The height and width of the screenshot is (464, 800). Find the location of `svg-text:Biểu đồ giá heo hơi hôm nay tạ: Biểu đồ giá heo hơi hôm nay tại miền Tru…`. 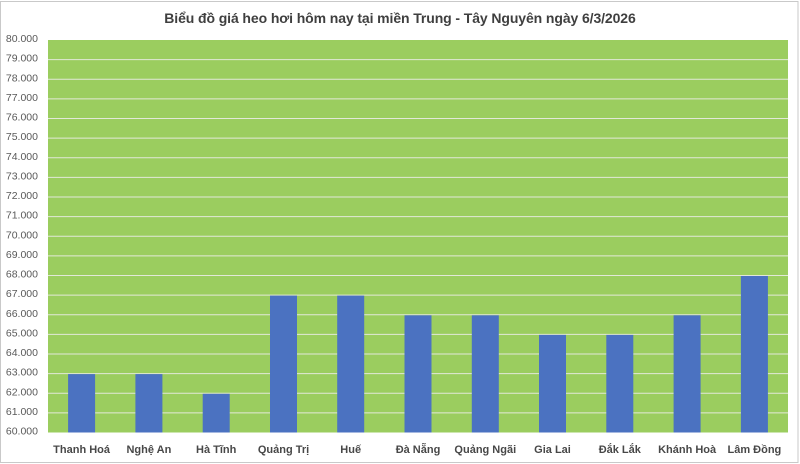

svg-text:Biểu đồ giá heo hơi hôm nay tạ: Biểu đồ giá heo hơi hôm nay tại miền Tru… is located at coordinates (400, 18).